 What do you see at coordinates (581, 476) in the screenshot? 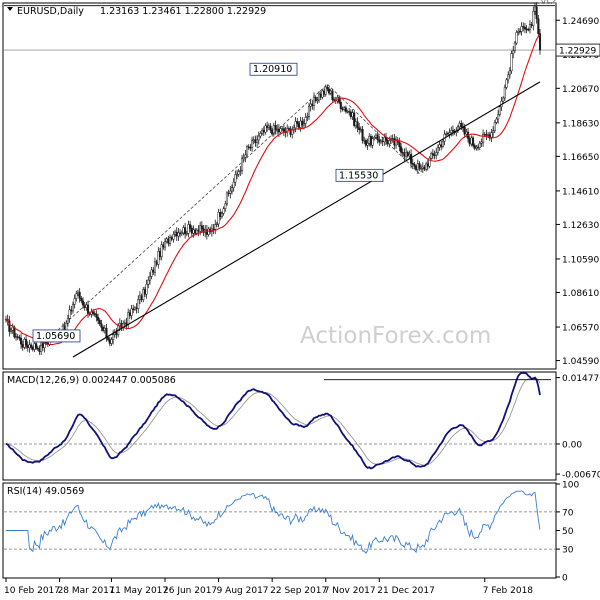
I see `macd-y-tick-label: -0.006705` at bounding box center [581, 476].